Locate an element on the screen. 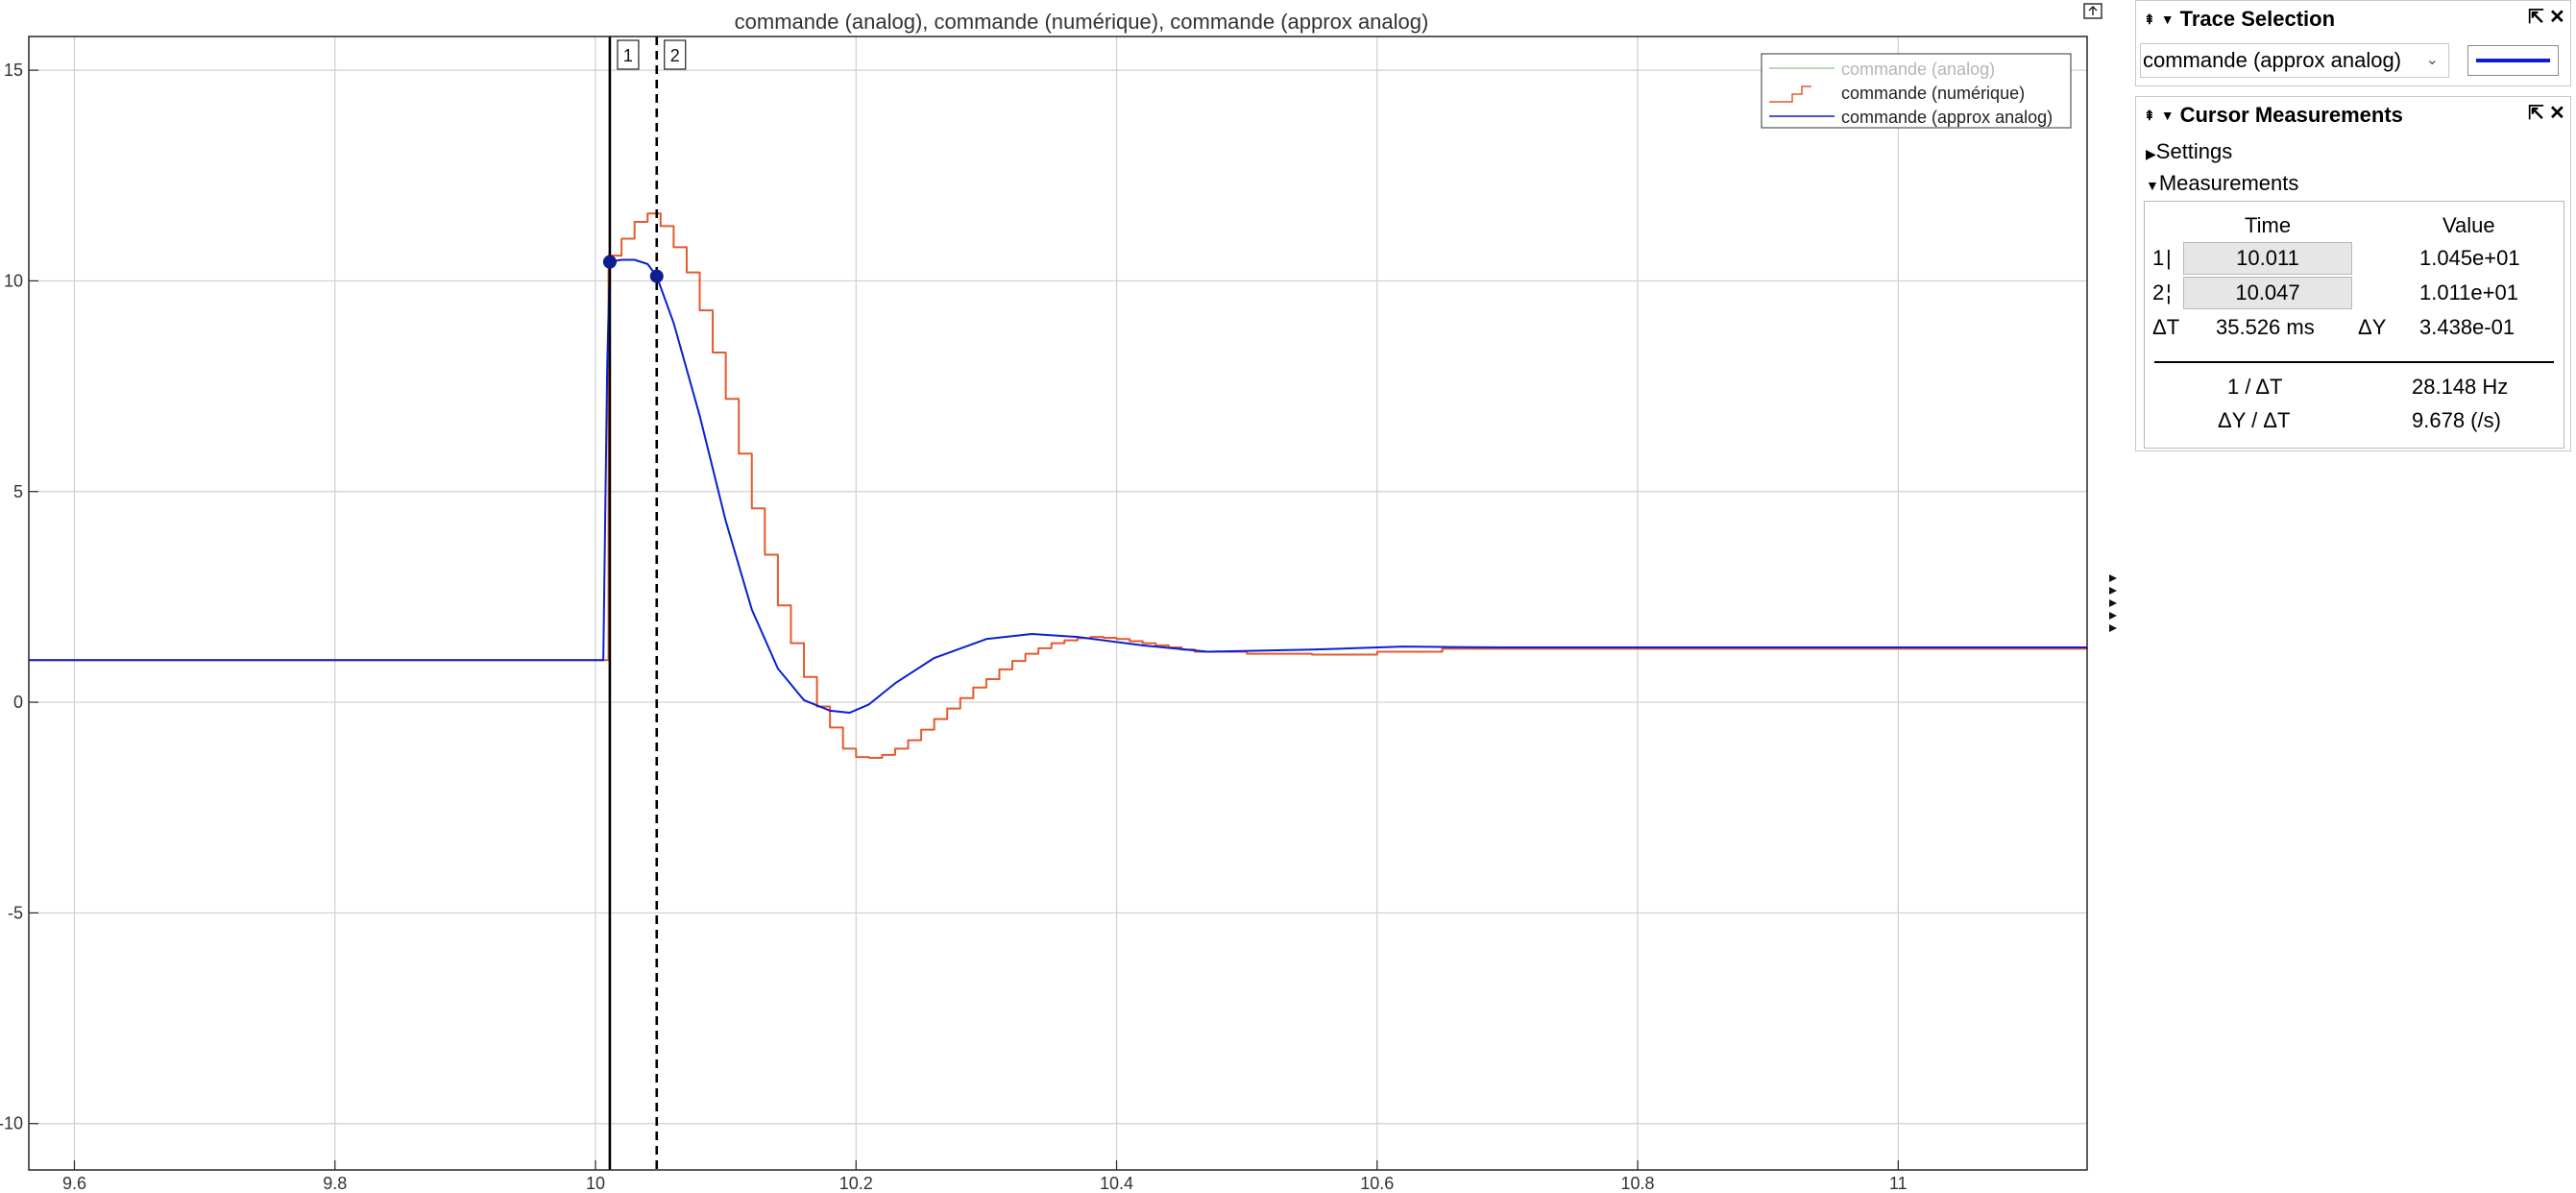  legend-entry-analog: commande (analog) is located at coordinates (1882, 69).